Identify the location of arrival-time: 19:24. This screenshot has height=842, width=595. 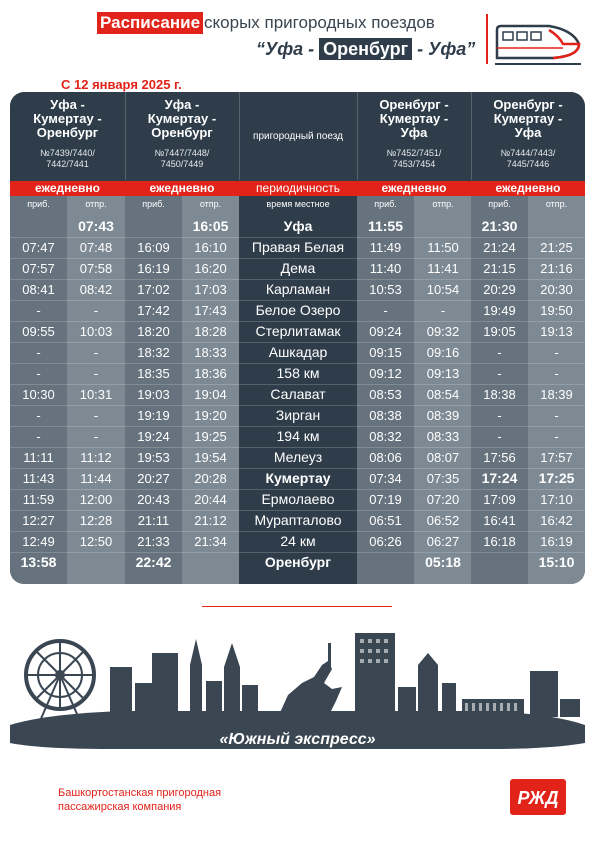
(153, 436).